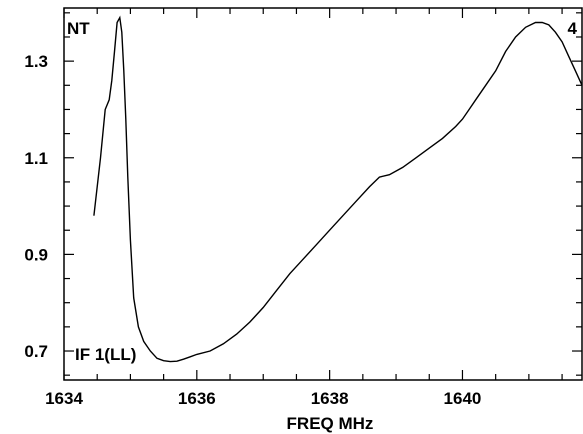  Describe the element at coordinates (36, 61) in the screenshot. I see `y-tick-label: 1.3` at that location.